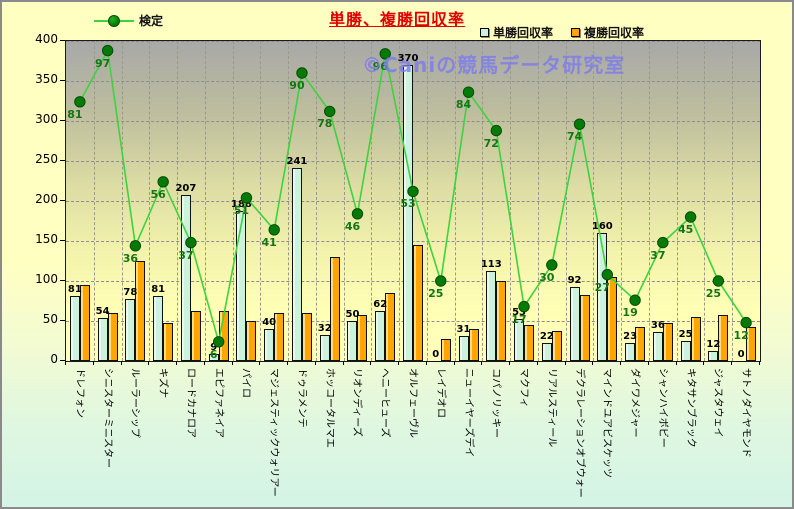 The height and width of the screenshot is (509, 794). What do you see at coordinates (151, 21) in the screenshot?
I see `legend-kentei-label: 検定` at bounding box center [151, 21].